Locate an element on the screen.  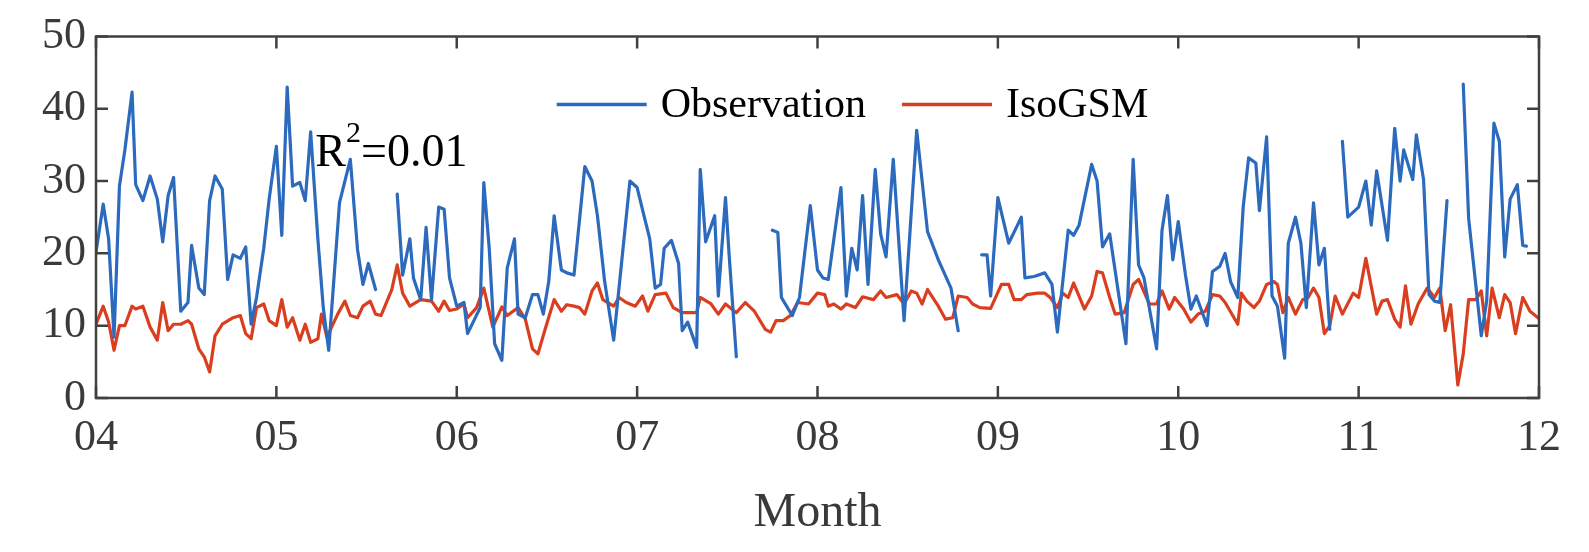
x-tick-label: 06 is located at coordinates (456, 435).